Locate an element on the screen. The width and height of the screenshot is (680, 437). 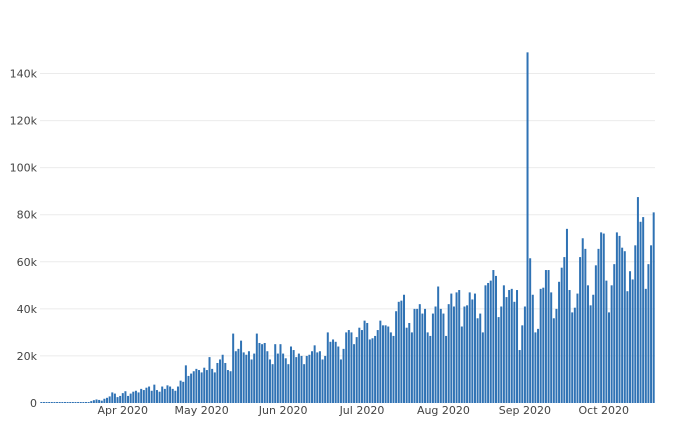
y-tick-label: 60k is located at coordinates (27, 262).